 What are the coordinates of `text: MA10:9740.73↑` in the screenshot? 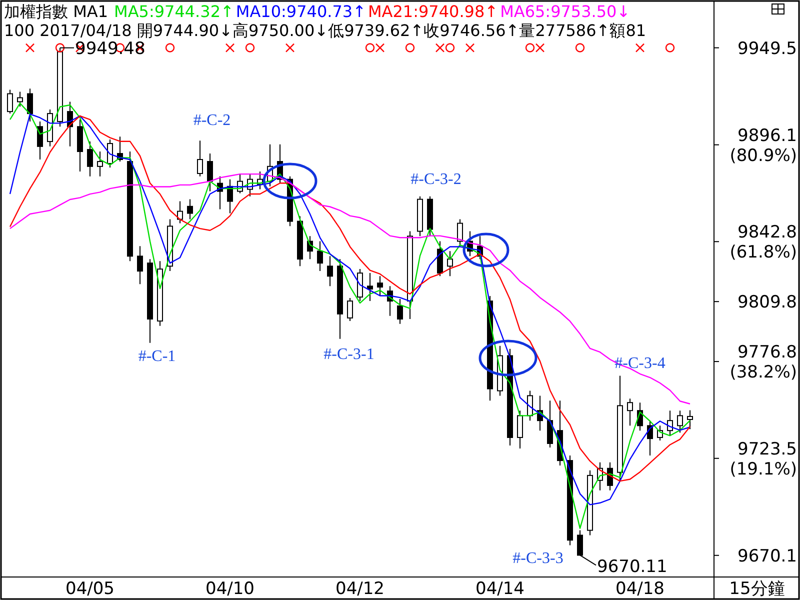 It's located at (301, 11).